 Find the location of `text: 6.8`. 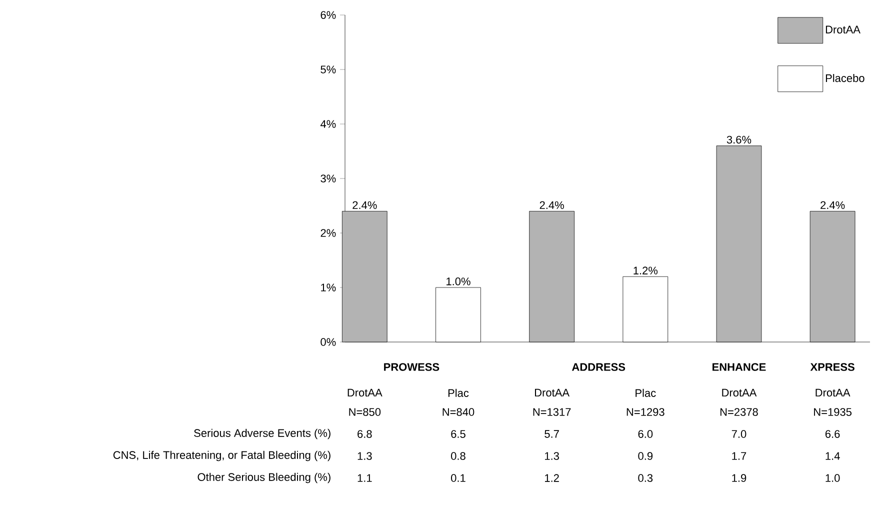

text: 6.8 is located at coordinates (365, 434).